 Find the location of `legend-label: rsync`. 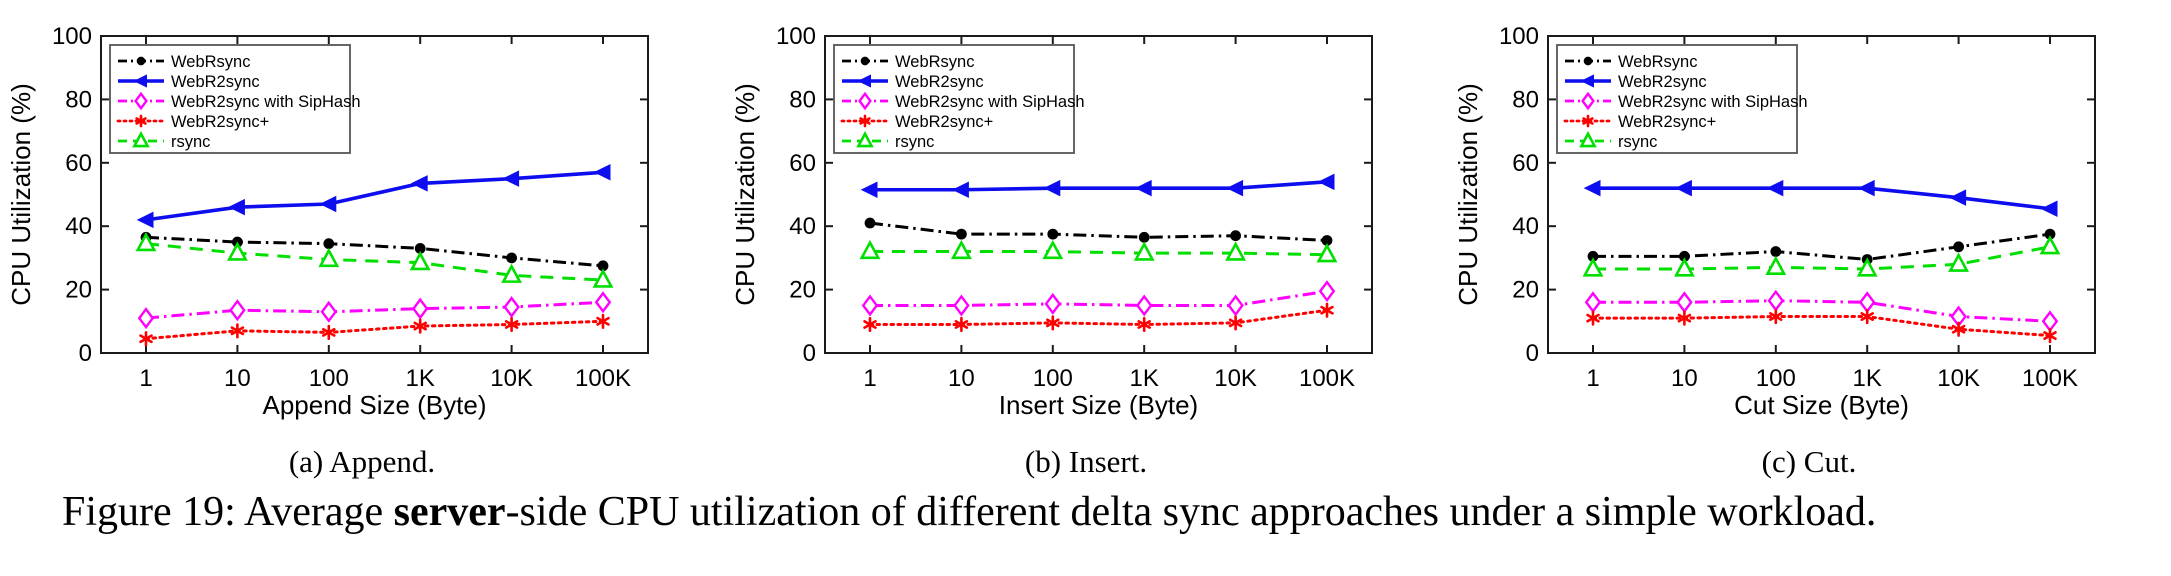

legend-label: rsync is located at coordinates (190, 142).